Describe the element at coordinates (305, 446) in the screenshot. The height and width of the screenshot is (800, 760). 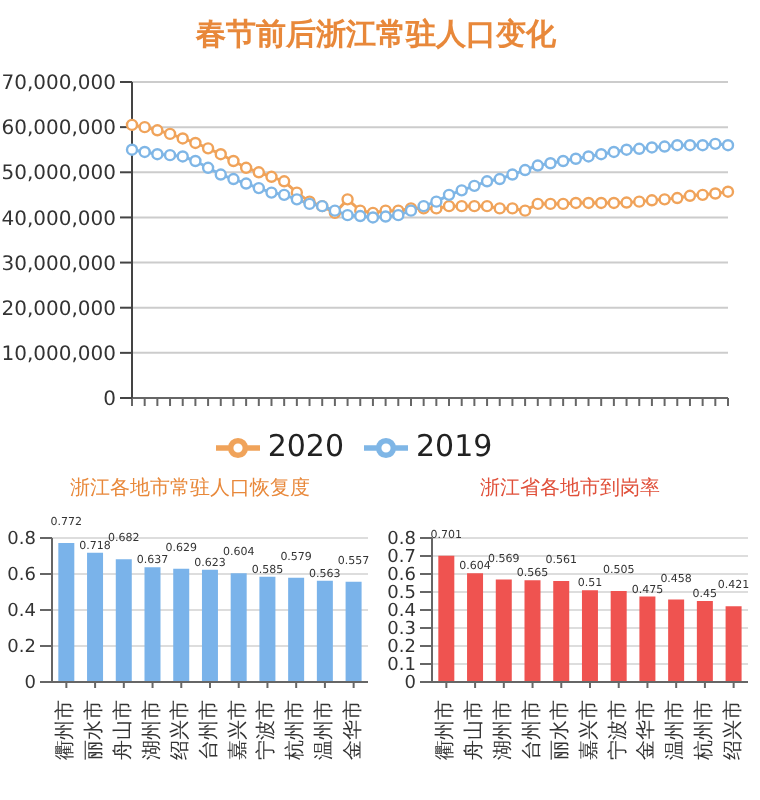
I see `legend-label: 2020` at that location.